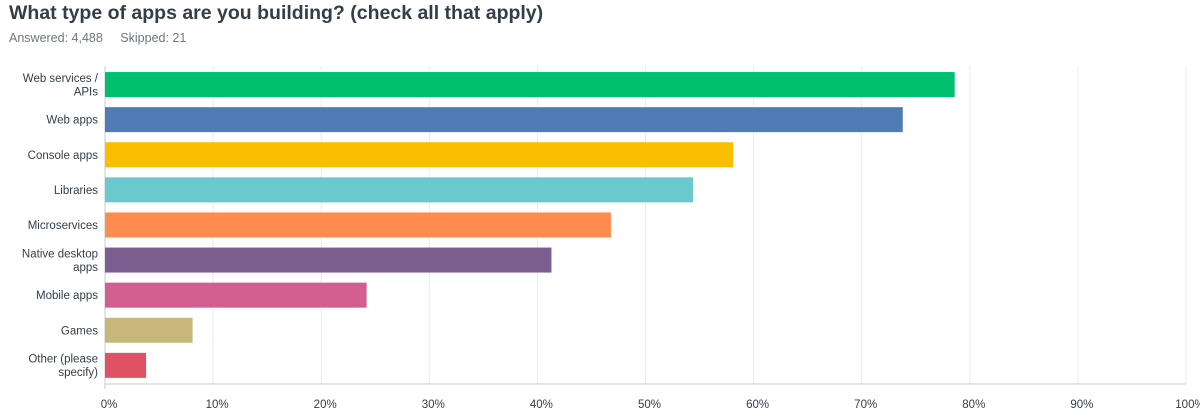 This screenshot has width=1200, height=418. I want to click on category-label: Mobile apps, so click(67, 296).